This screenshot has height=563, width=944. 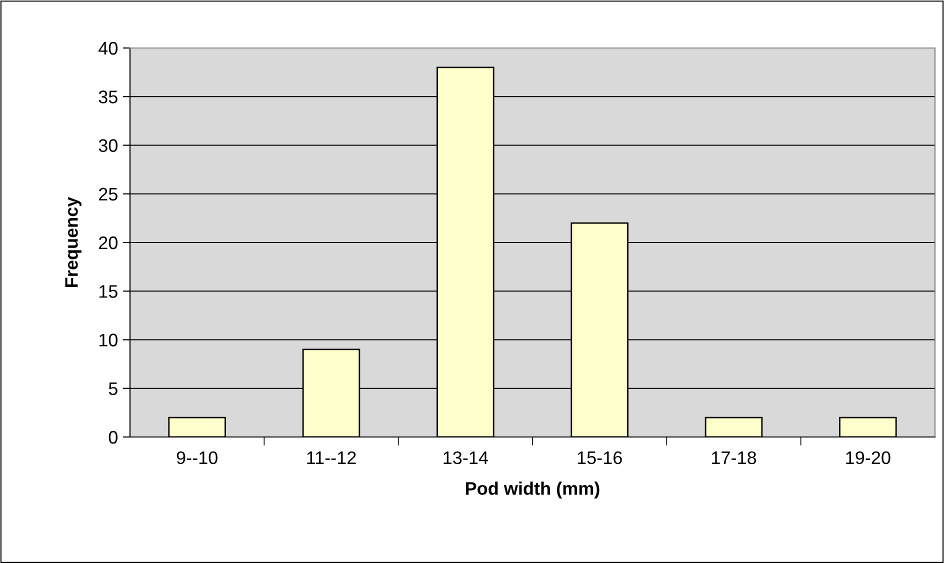 I want to click on x-tick-label: 19-20, so click(x=868, y=457).